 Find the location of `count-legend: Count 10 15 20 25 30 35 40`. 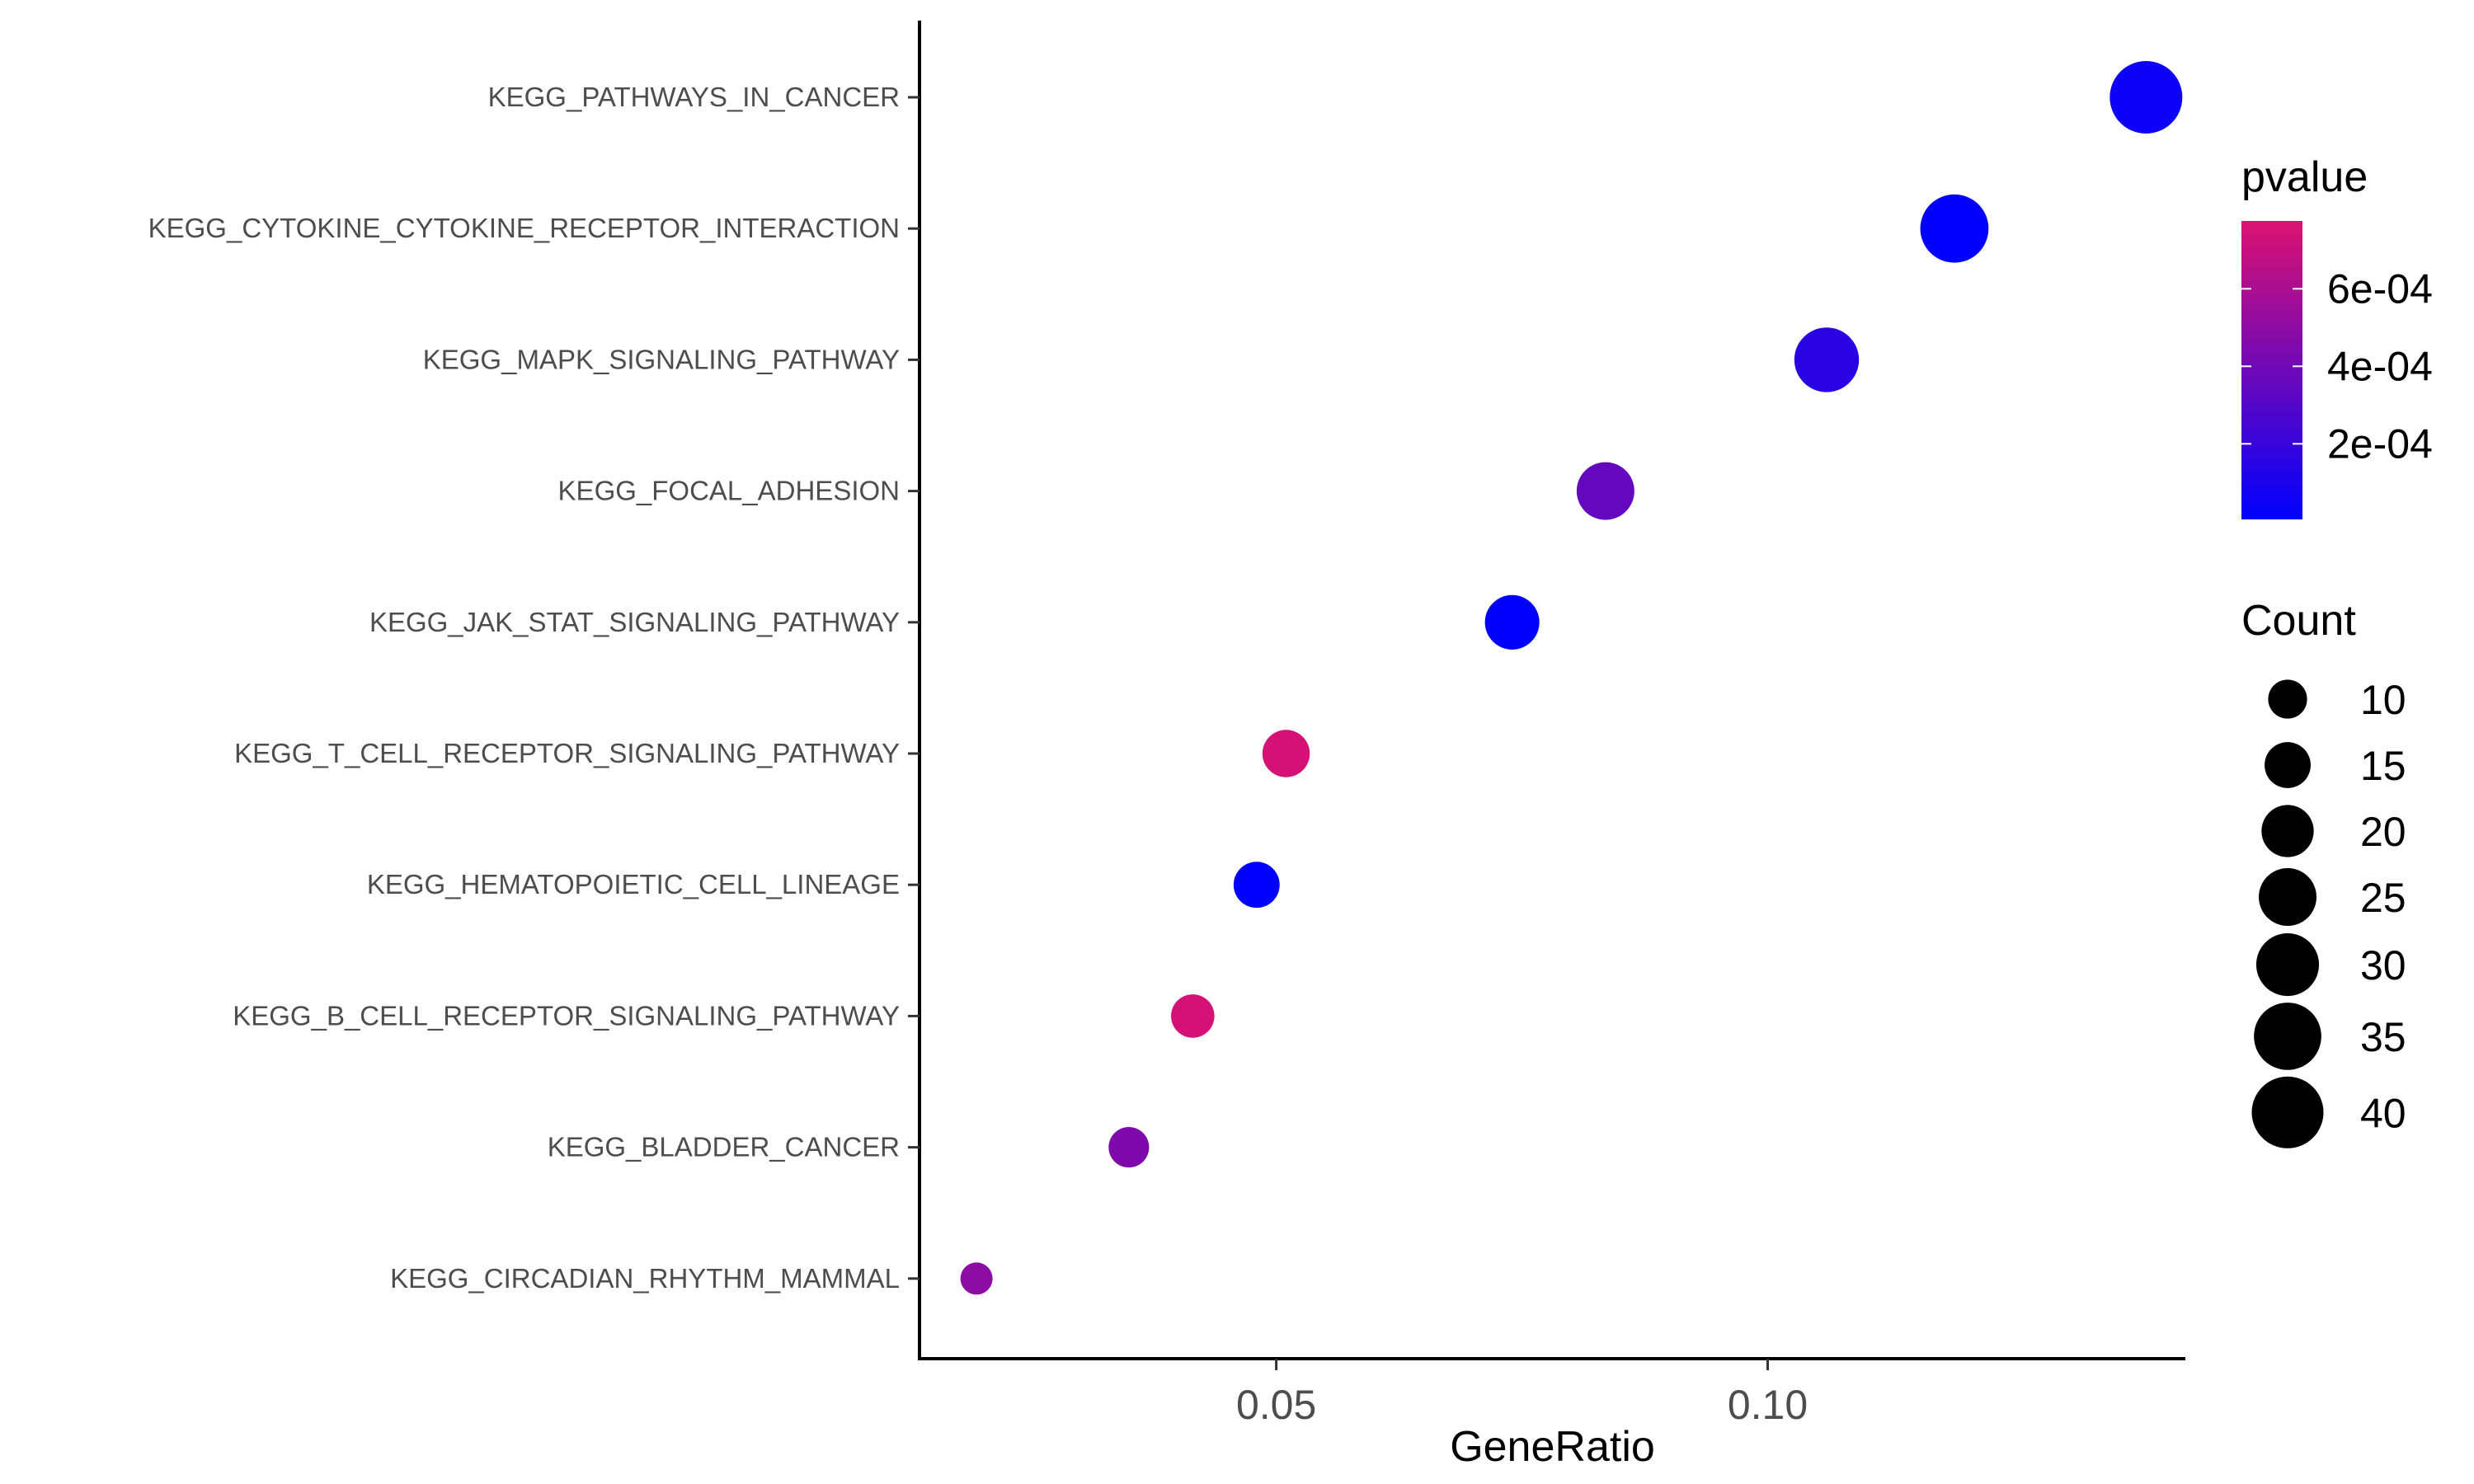

count-legend: Count 10 15 20 25 30 35 40 is located at coordinates (2323, 873).